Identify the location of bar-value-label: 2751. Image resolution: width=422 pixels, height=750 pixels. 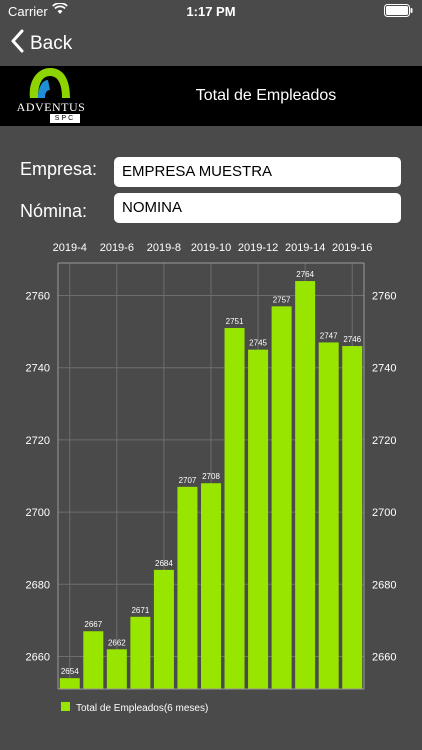
(235, 321).